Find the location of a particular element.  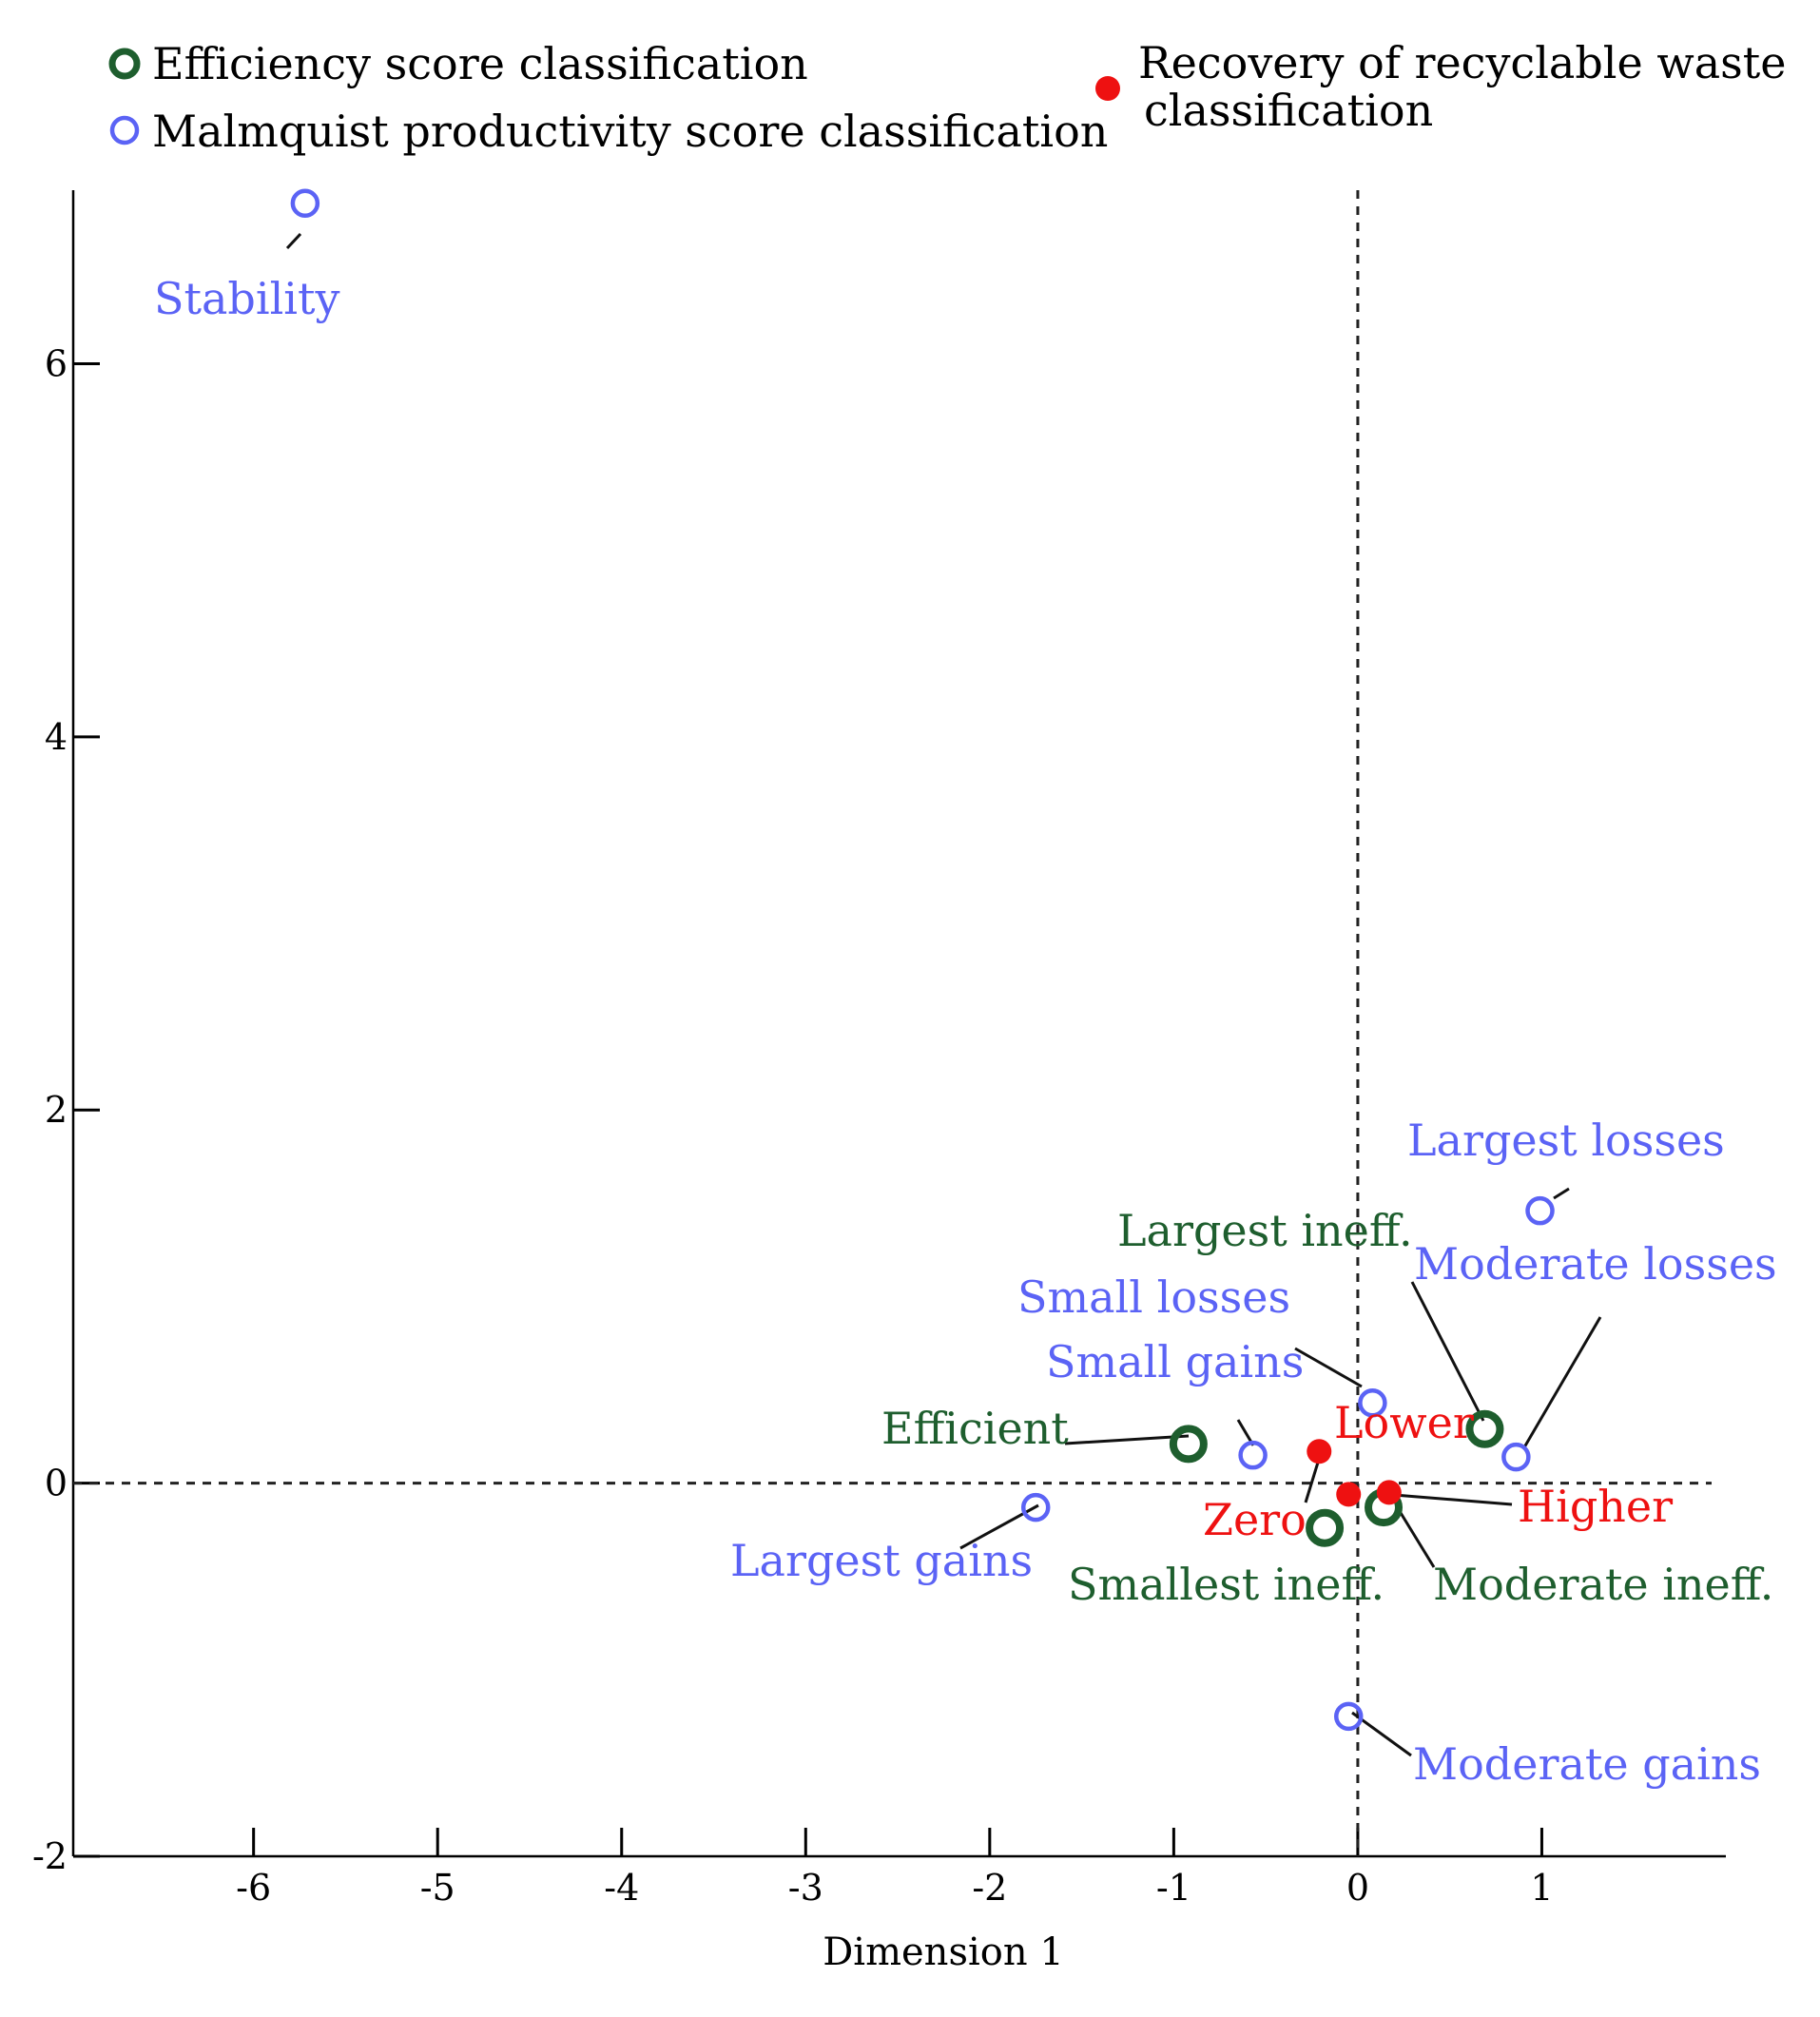

x-tick-label: -6 is located at coordinates (254, 1888).